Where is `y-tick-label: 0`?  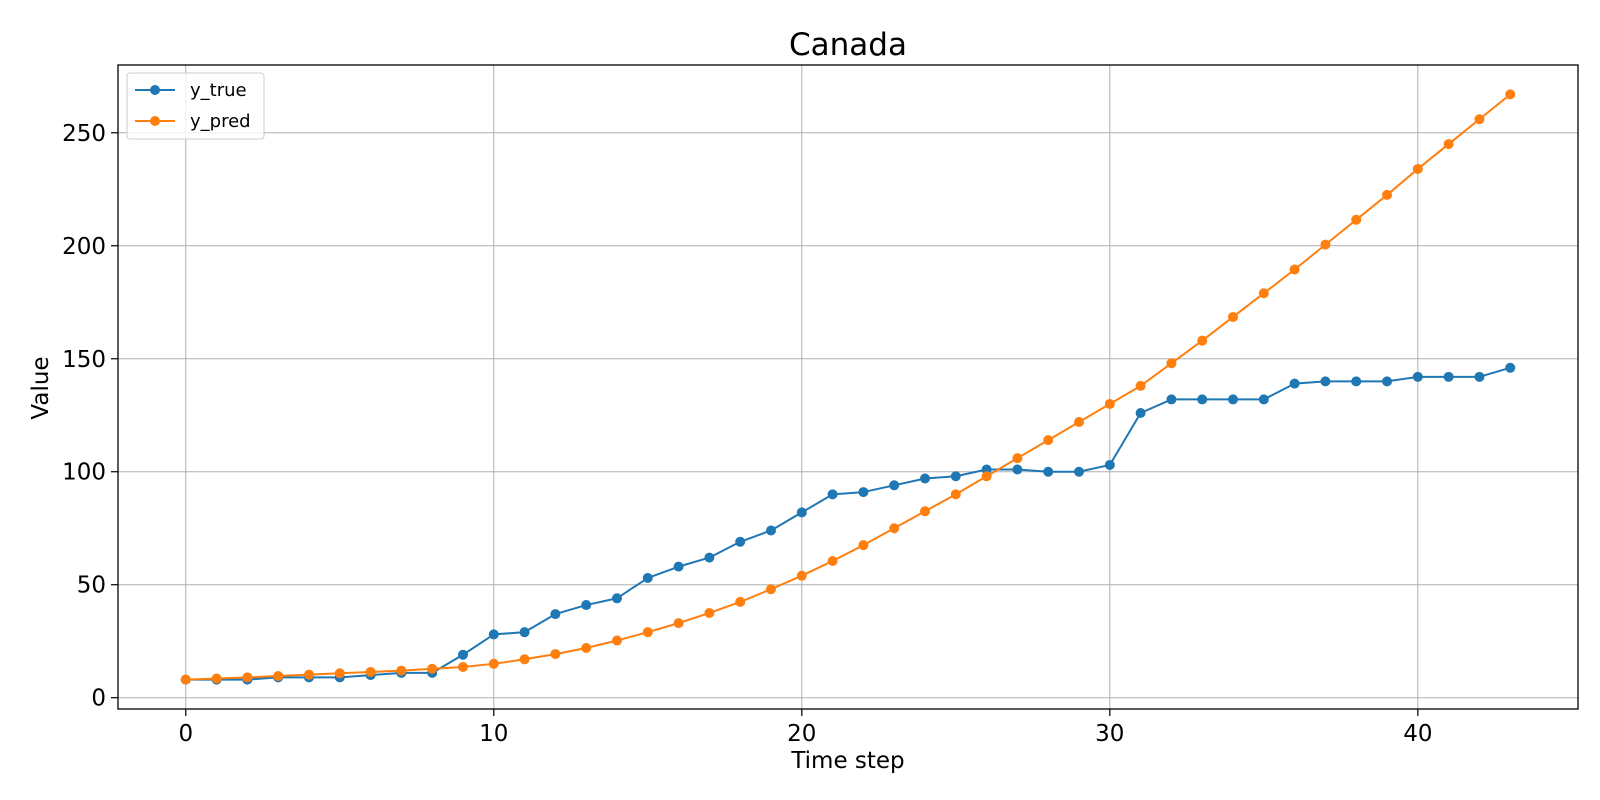 y-tick-label: 0 is located at coordinates (98, 699).